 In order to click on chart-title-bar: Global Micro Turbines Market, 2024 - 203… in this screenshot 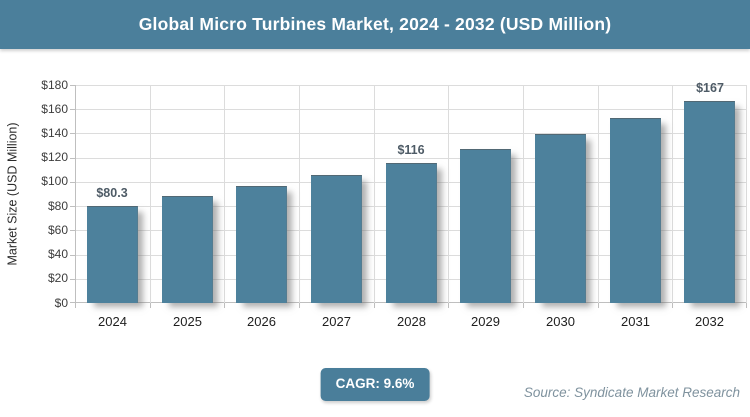, I will do `click(375, 24)`.